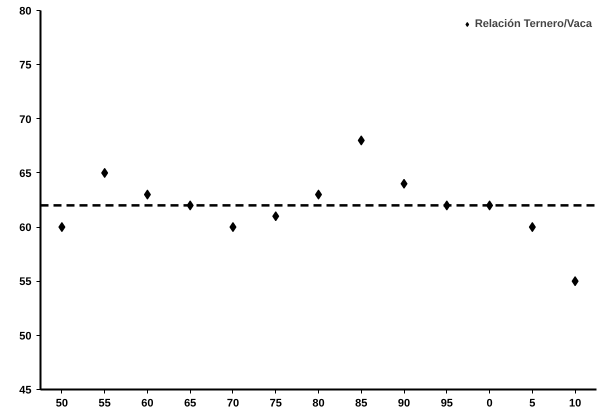 This screenshot has width=606, height=419. Describe the element at coordinates (446, 404) in the screenshot. I see `x-tick-label: 95` at that location.